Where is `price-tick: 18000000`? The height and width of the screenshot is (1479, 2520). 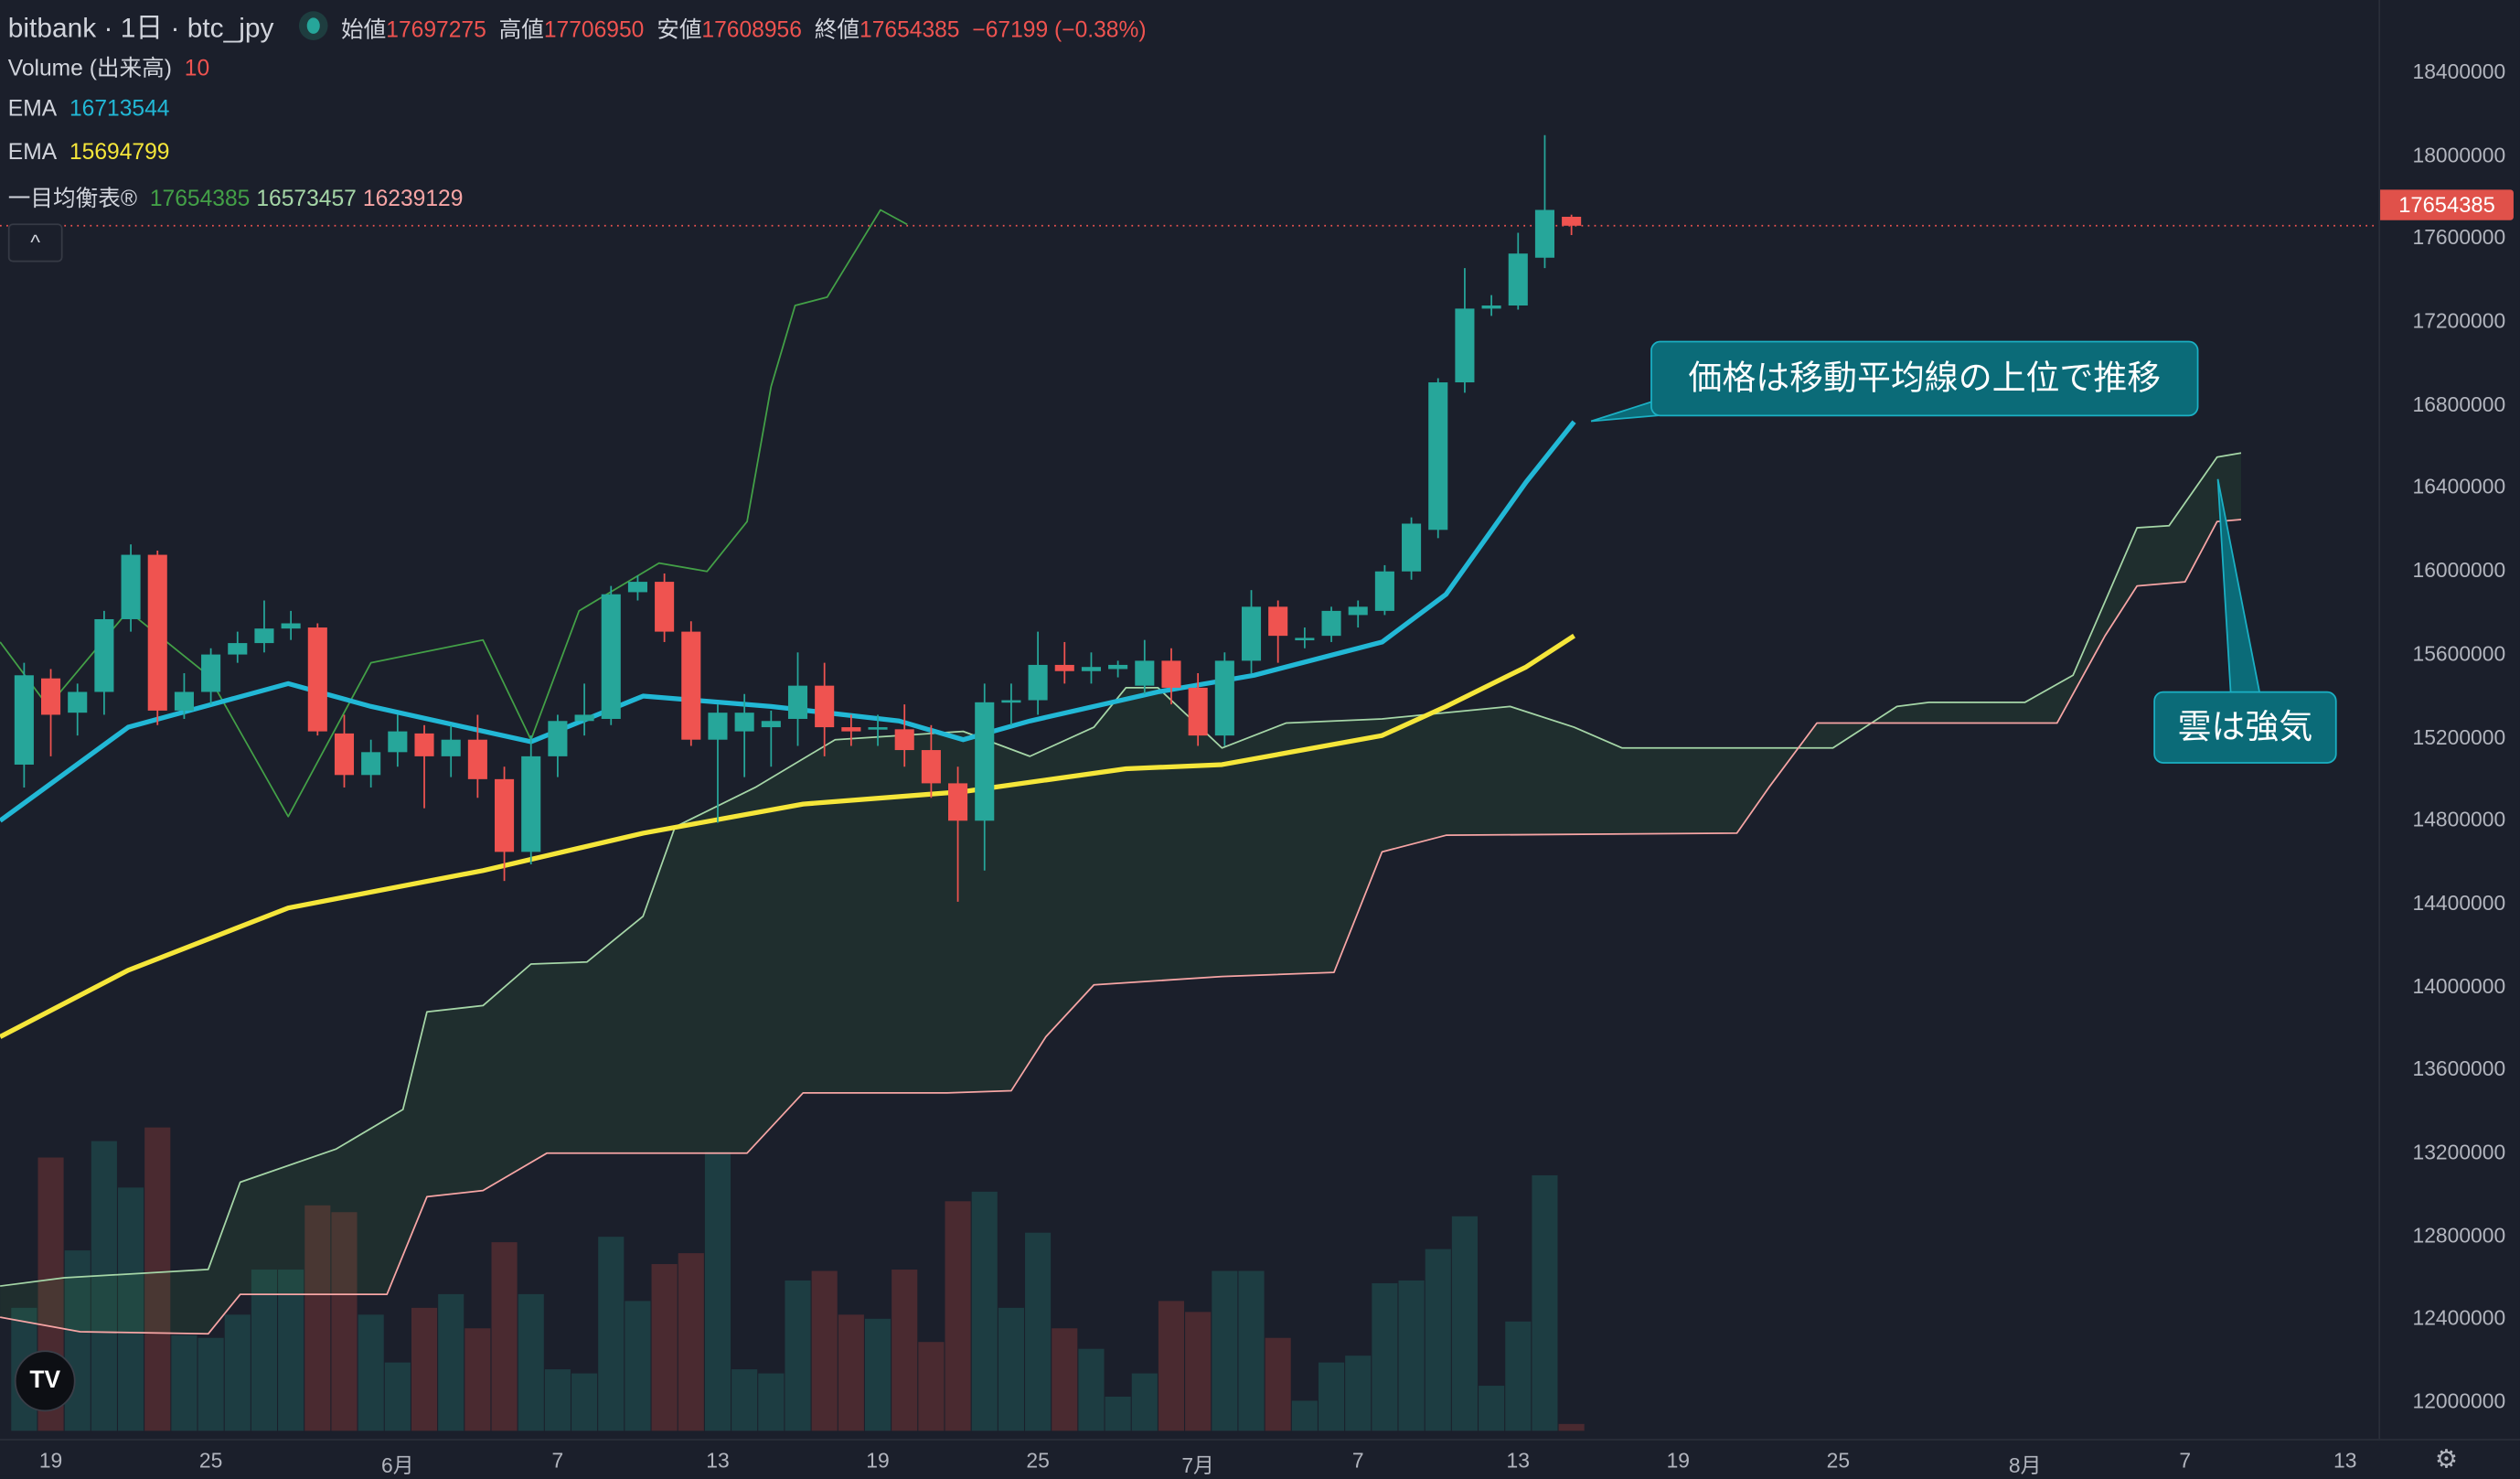 price-tick: 18000000 is located at coordinates (2459, 154).